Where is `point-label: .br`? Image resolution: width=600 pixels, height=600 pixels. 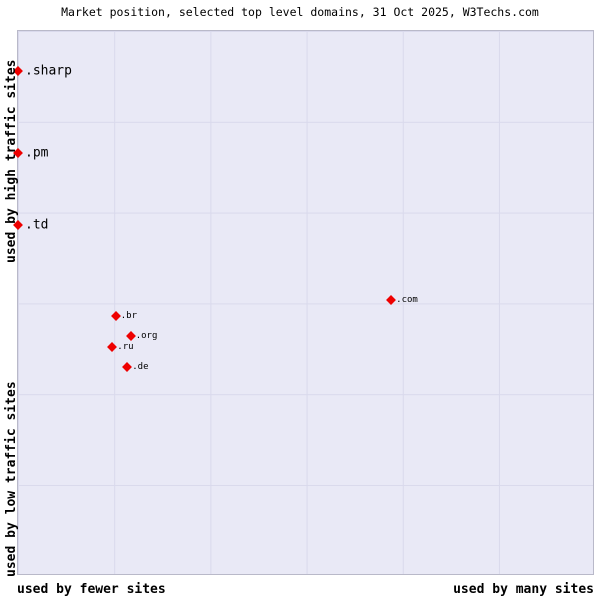 point-label: .br is located at coordinates (129, 316).